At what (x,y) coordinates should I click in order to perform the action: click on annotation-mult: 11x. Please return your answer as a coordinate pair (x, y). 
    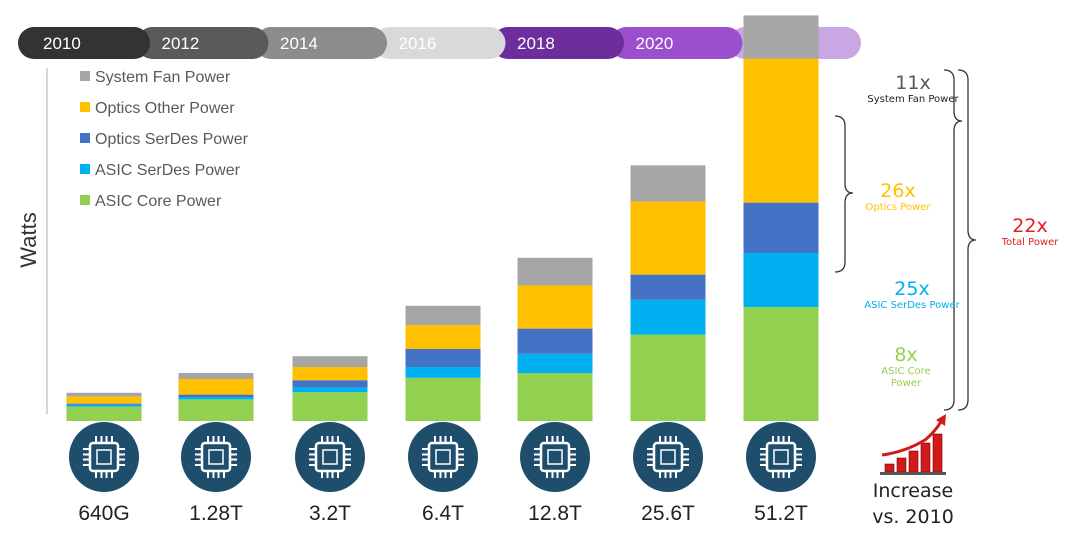
    Looking at the image, I should click on (913, 83).